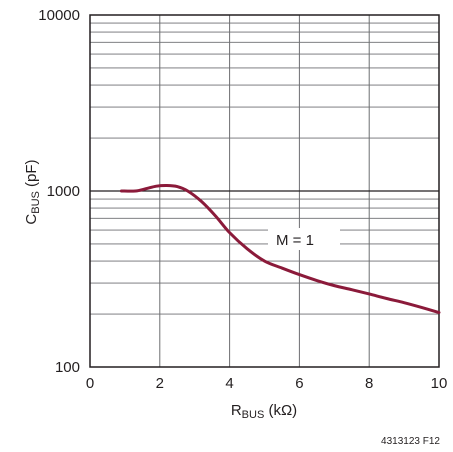 The width and height of the screenshot is (453, 452). I want to click on x-tick-labels: 0 2 4 6 8 10, so click(267, 383).